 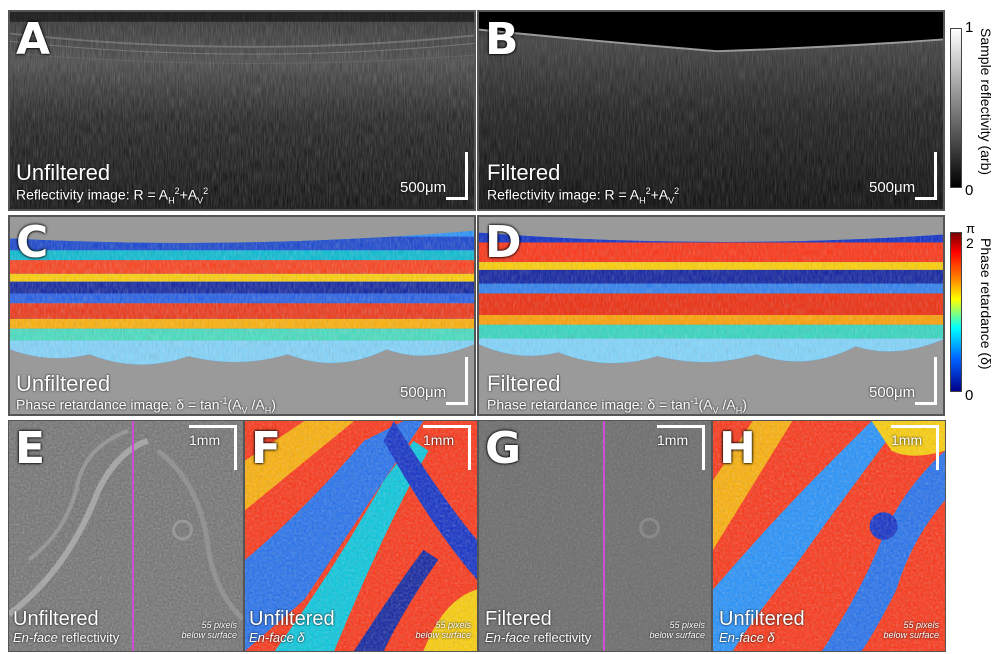 I want to click on panel-f-enface-retardance-image, so click(x=361, y=536).